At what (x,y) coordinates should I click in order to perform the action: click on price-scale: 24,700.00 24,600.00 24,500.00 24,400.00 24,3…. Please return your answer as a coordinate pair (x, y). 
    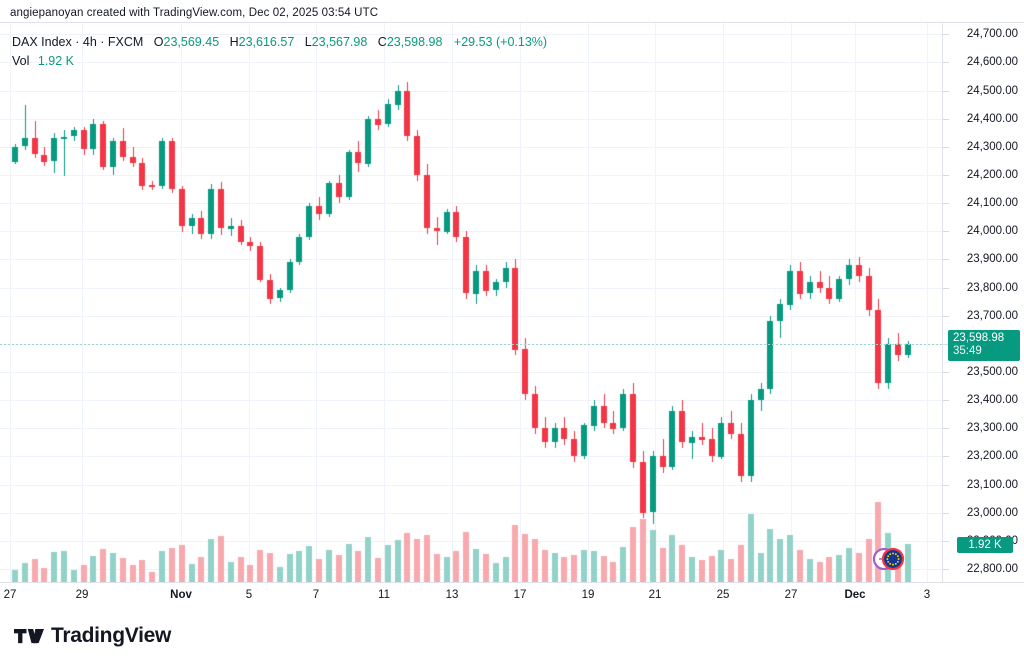
    Looking at the image, I should click on (983, 303).